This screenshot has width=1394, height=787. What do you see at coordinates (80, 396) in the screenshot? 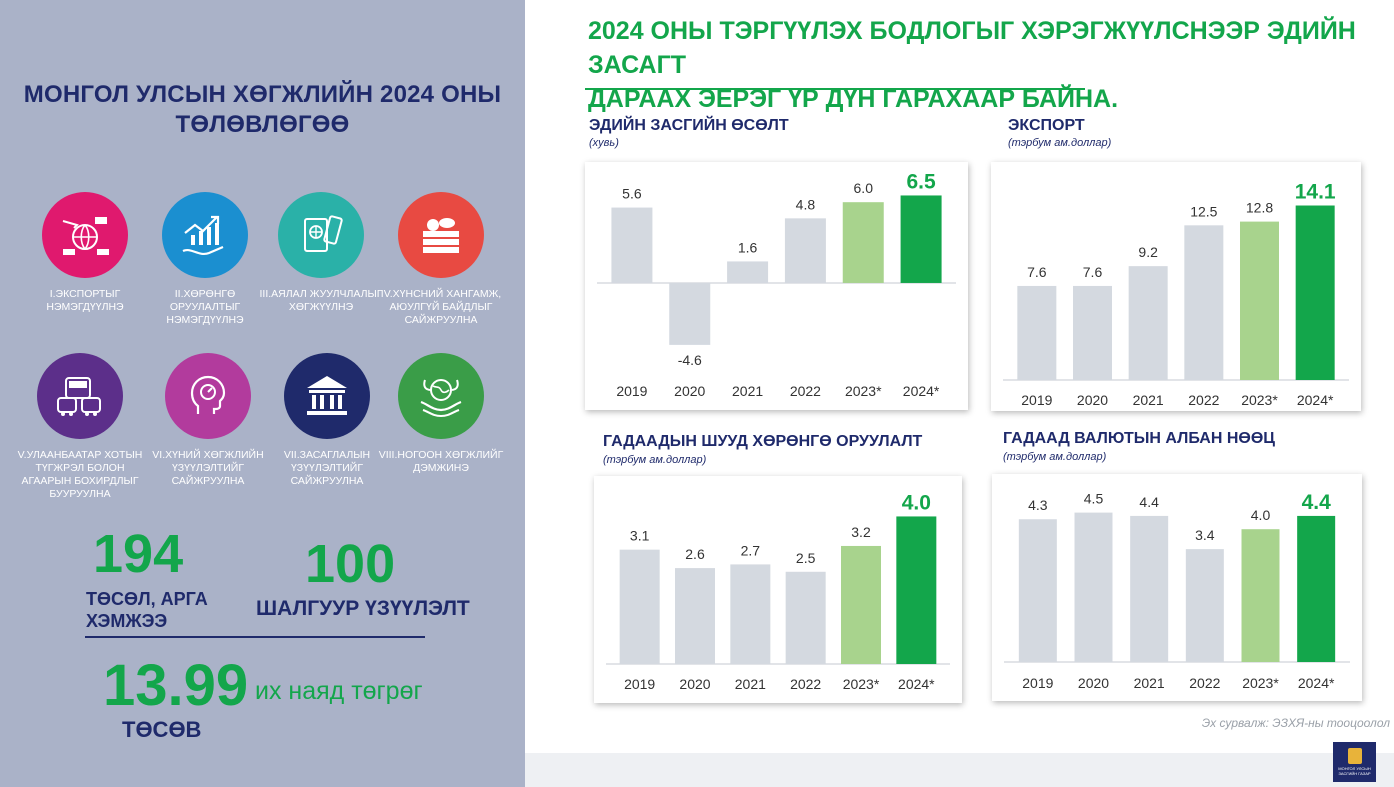
I see `traffic-icon` at bounding box center [80, 396].